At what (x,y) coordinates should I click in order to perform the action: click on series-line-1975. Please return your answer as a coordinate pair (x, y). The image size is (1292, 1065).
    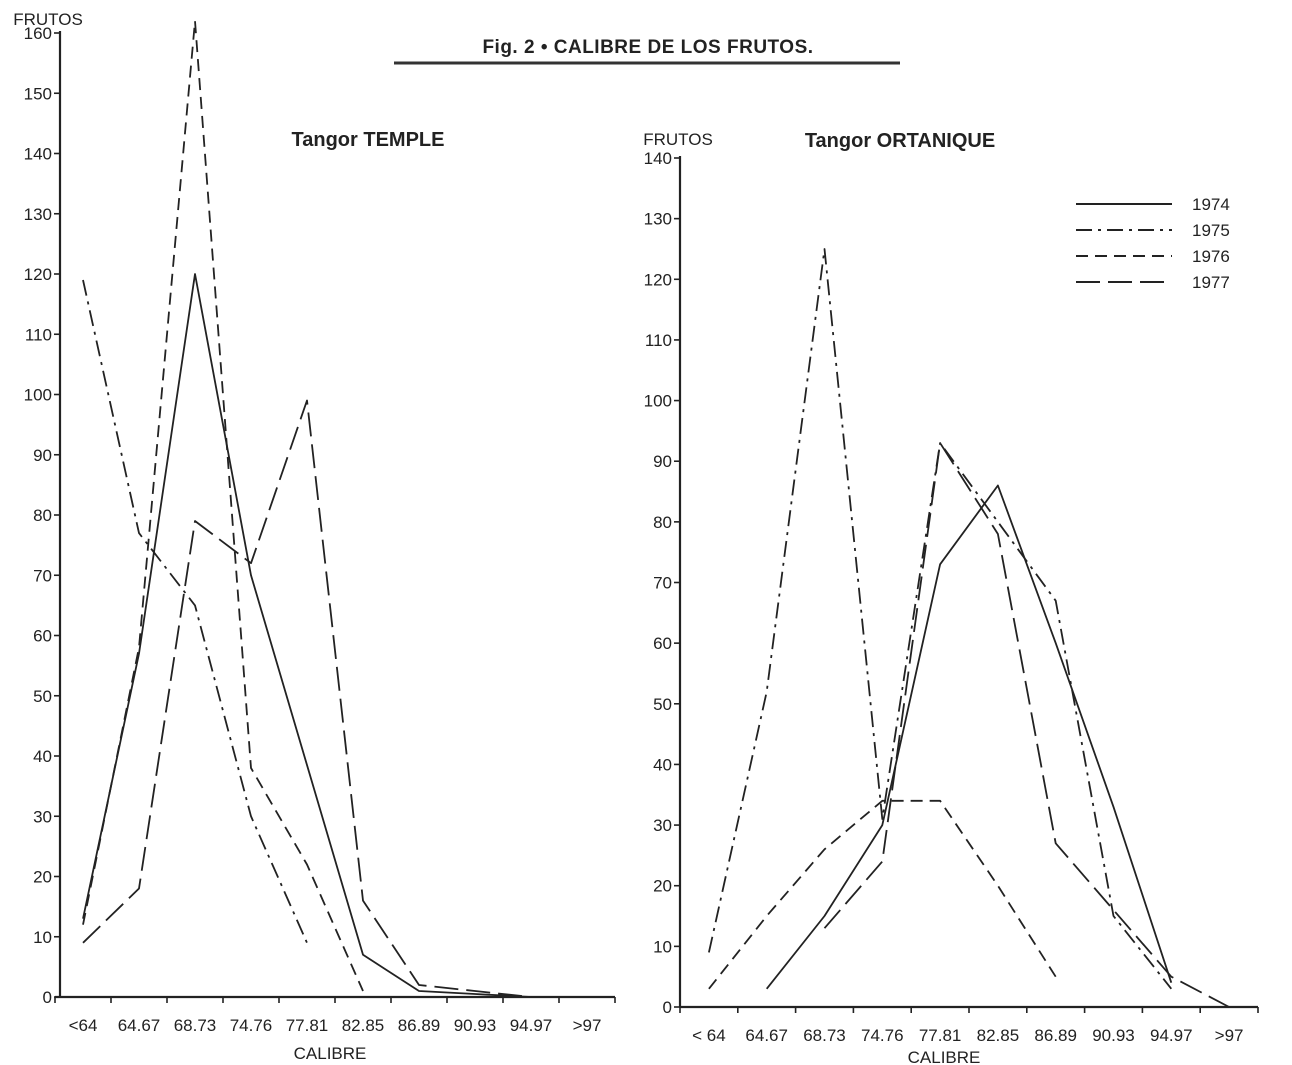
    Looking at the image, I should click on (195, 611).